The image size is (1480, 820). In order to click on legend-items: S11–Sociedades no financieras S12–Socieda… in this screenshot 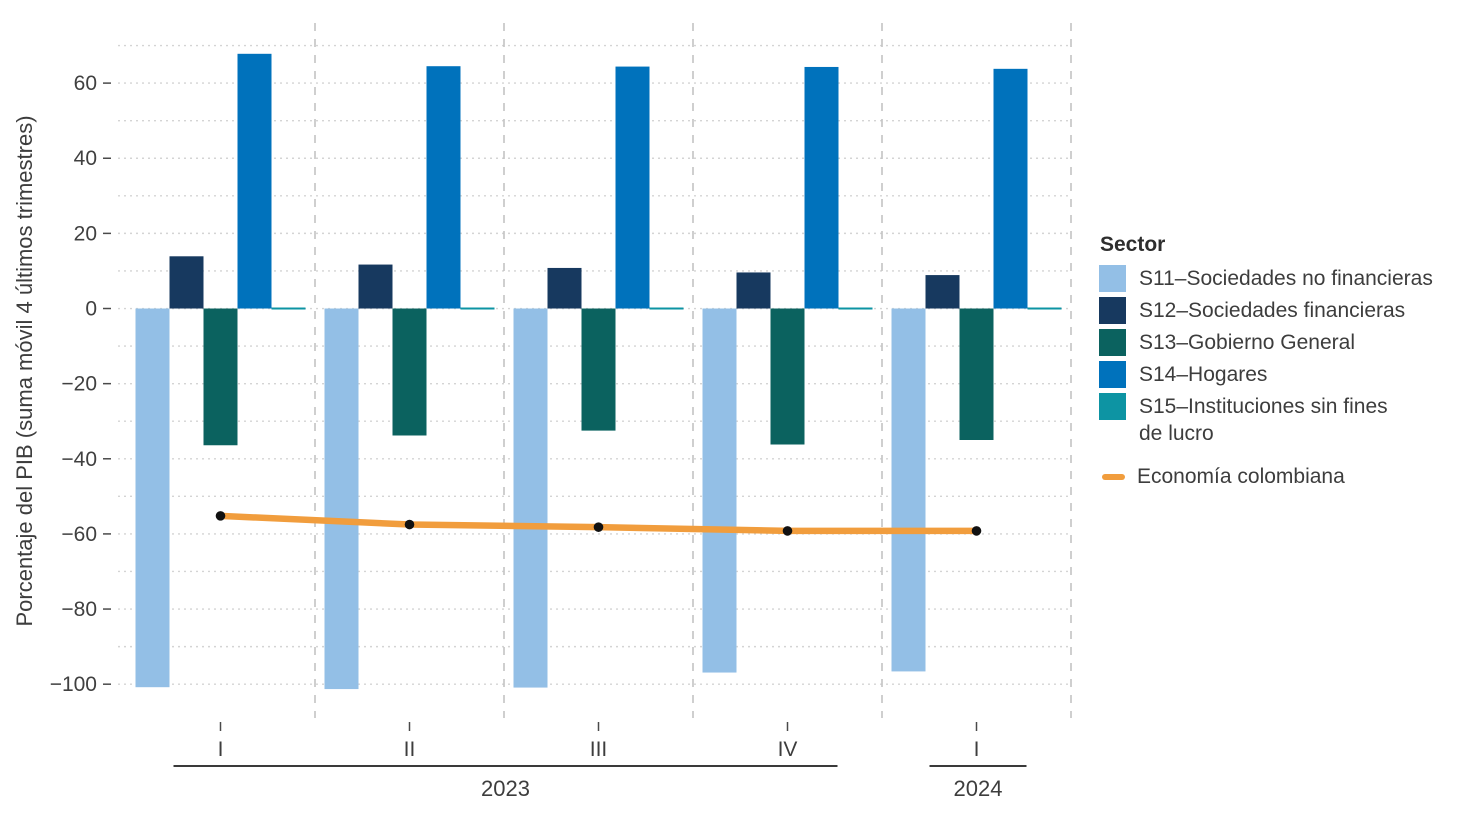, I will do `click(1288, 356)`.